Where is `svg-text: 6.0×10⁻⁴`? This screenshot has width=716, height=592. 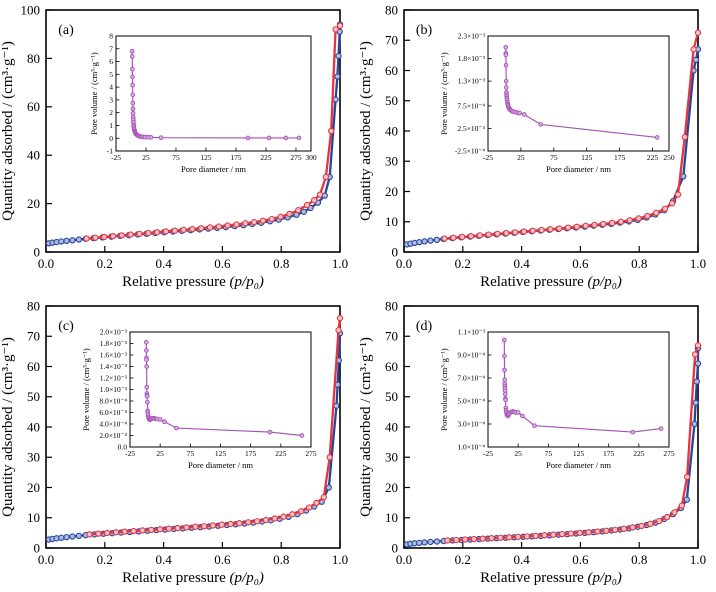
svg-text: 6.0×10⁻⁴ is located at coordinates (113, 412).